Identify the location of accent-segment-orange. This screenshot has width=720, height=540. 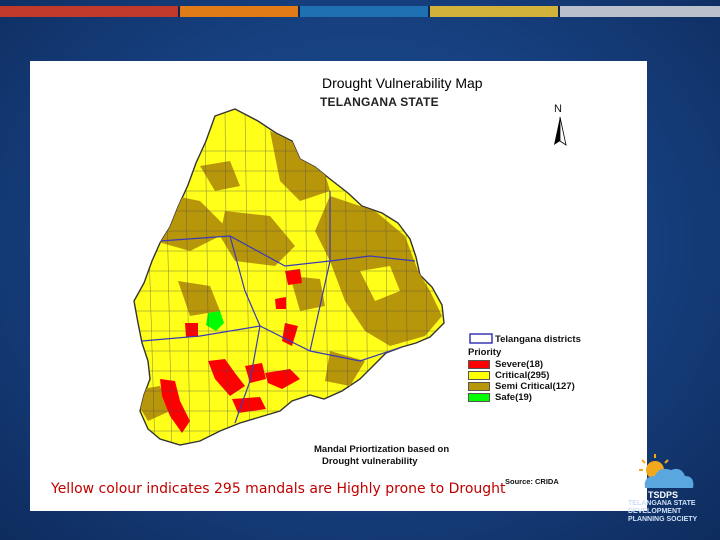
(239, 11).